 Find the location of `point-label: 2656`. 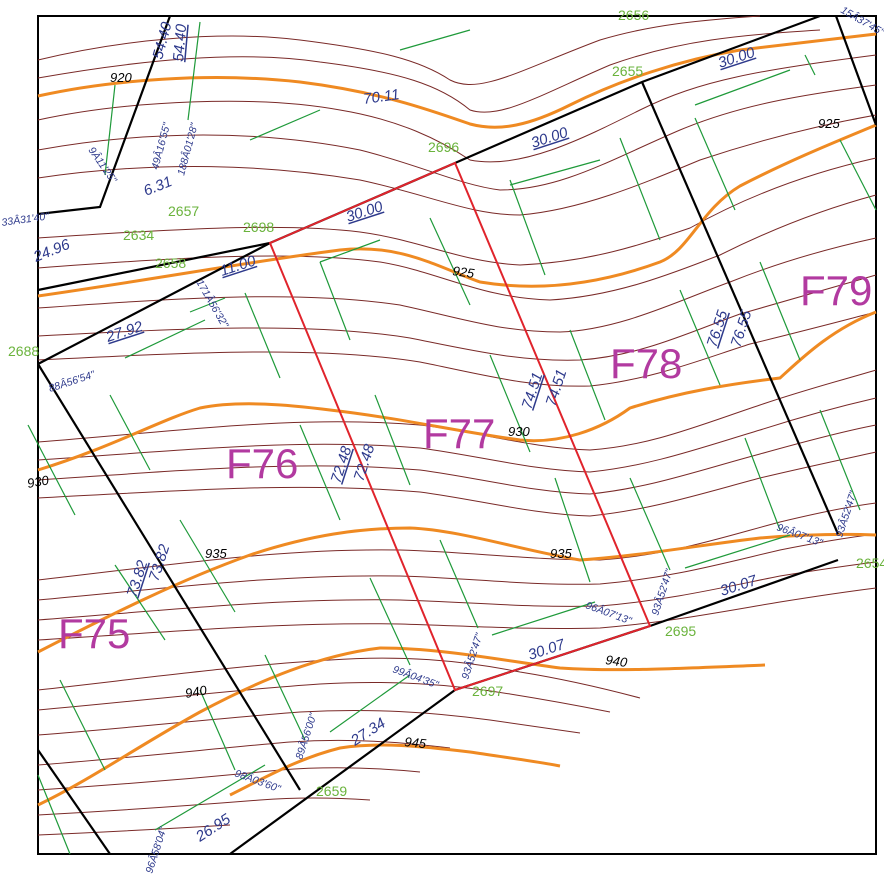

point-label: 2656 is located at coordinates (633, 15).